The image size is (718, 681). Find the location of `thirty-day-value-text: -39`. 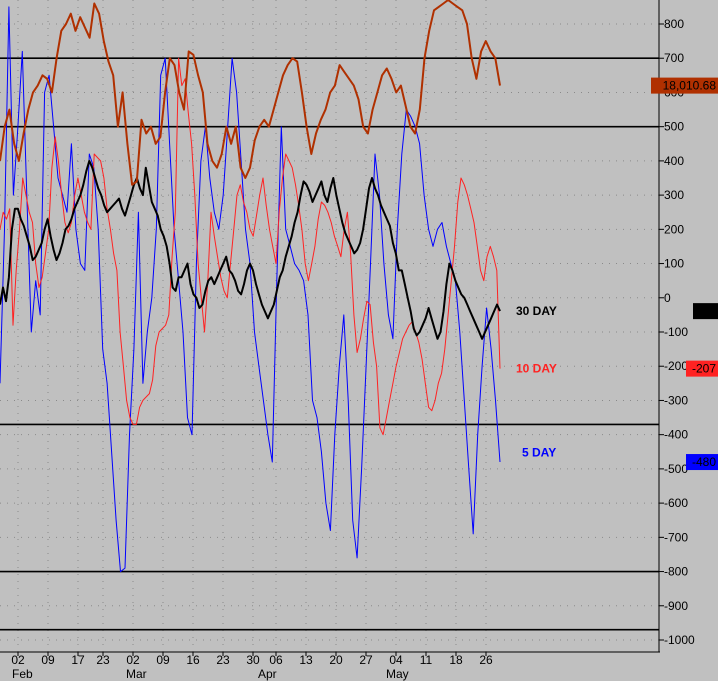

thirty-day-value-text: -39 is located at coordinates (708, 311).